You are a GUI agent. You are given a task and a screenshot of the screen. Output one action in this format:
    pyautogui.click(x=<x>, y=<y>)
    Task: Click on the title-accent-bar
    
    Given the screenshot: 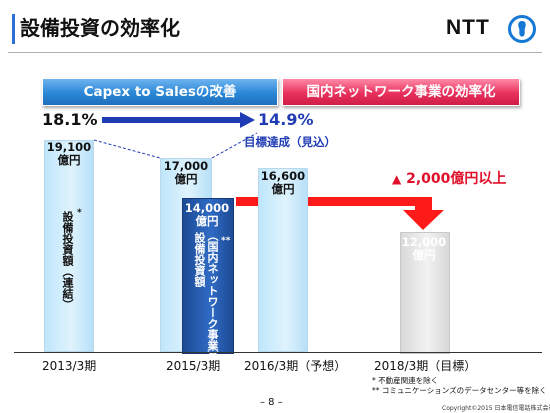 What is the action you would take?
    pyautogui.click(x=13, y=29)
    